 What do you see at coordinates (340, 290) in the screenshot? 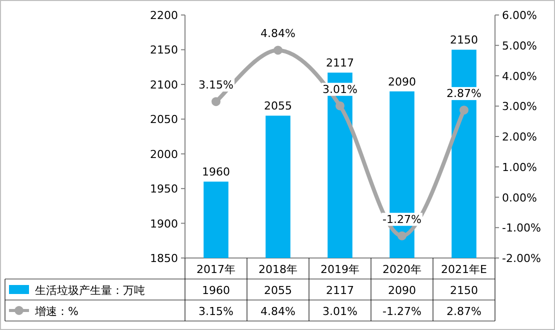
I see `data-label: 2117` at bounding box center [340, 290].